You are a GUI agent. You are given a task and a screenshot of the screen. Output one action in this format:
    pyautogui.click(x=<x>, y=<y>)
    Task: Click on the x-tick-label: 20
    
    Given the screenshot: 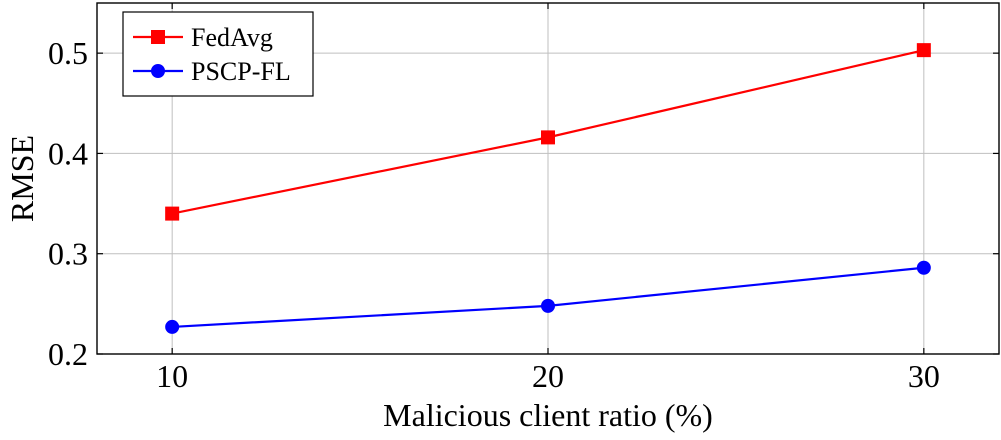 What is the action you would take?
    pyautogui.click(x=548, y=376)
    